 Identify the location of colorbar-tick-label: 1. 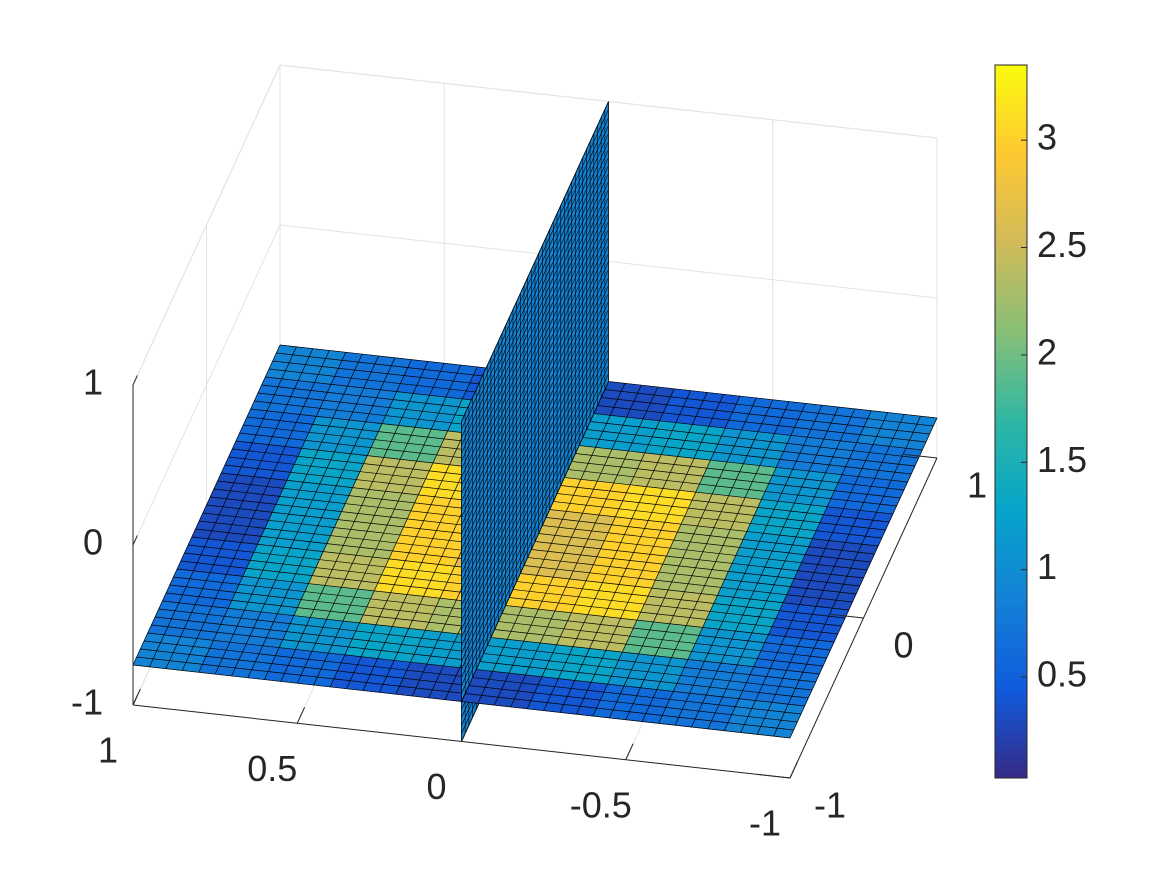
(1047, 566).